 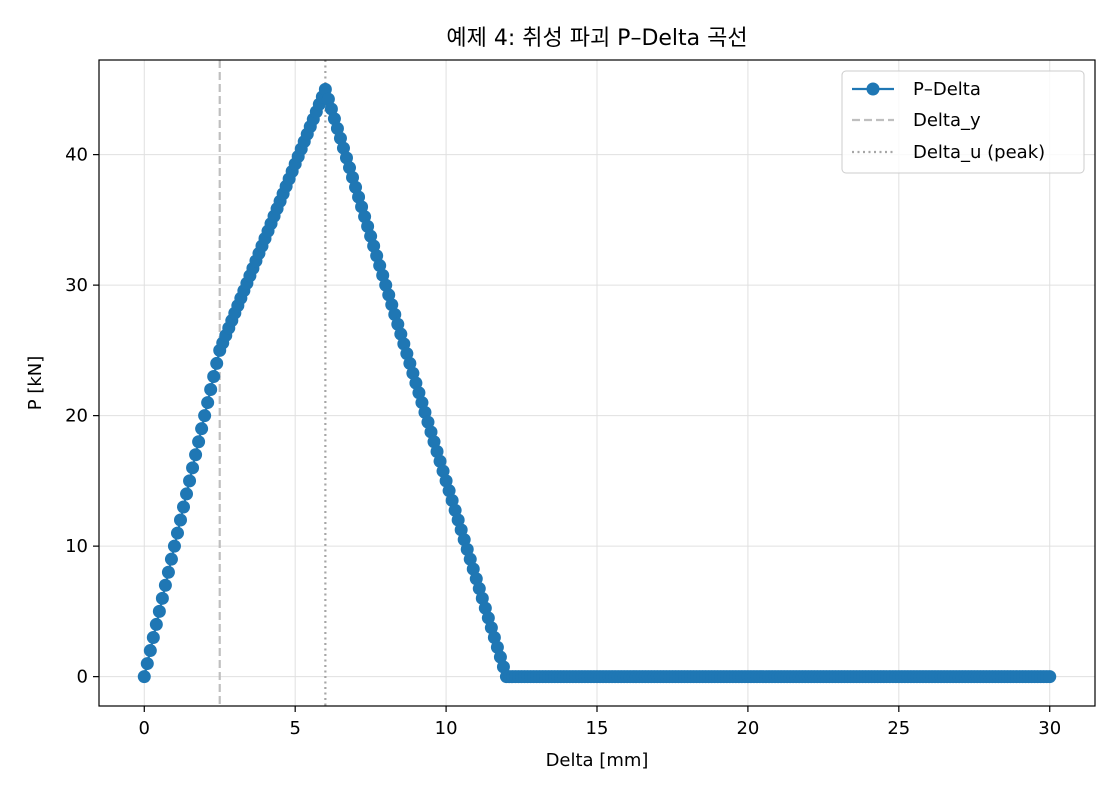 What do you see at coordinates (947, 89) in the screenshot?
I see `legend-label-series: P–Delta` at bounding box center [947, 89].